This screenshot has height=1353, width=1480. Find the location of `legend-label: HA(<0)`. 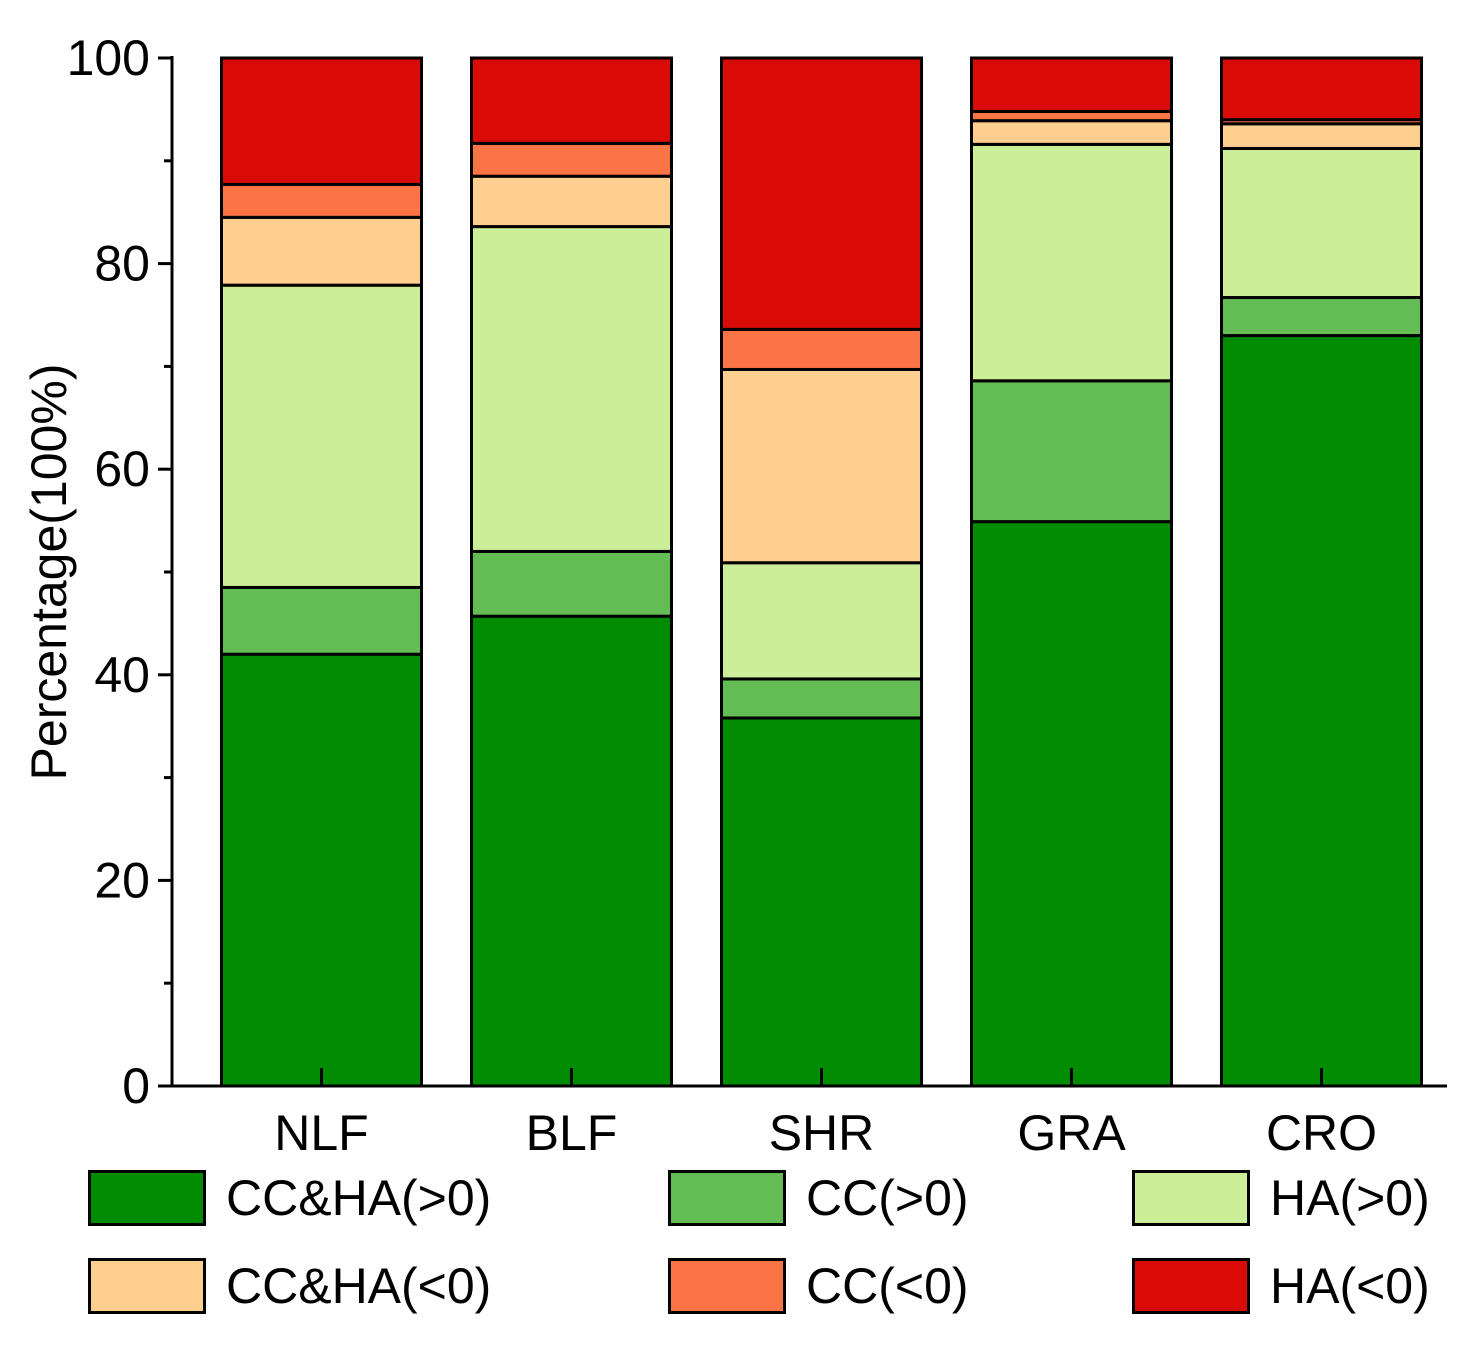

legend-label: HA(<0) is located at coordinates (1350, 1286).